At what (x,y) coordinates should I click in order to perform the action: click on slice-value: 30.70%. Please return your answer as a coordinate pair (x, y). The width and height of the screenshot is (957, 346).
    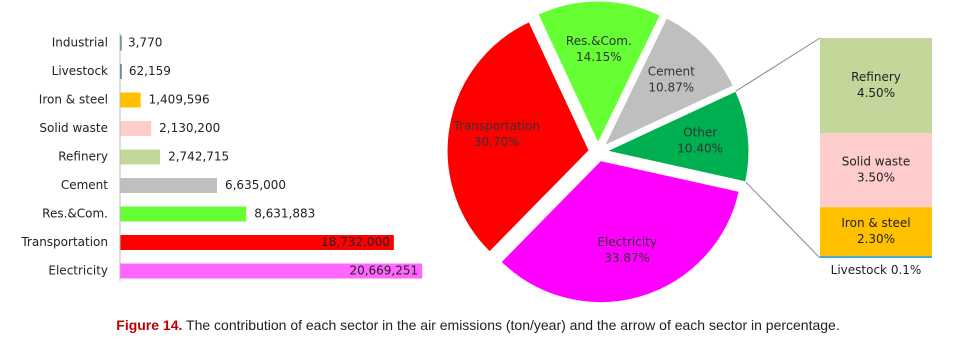
    Looking at the image, I should click on (497, 142).